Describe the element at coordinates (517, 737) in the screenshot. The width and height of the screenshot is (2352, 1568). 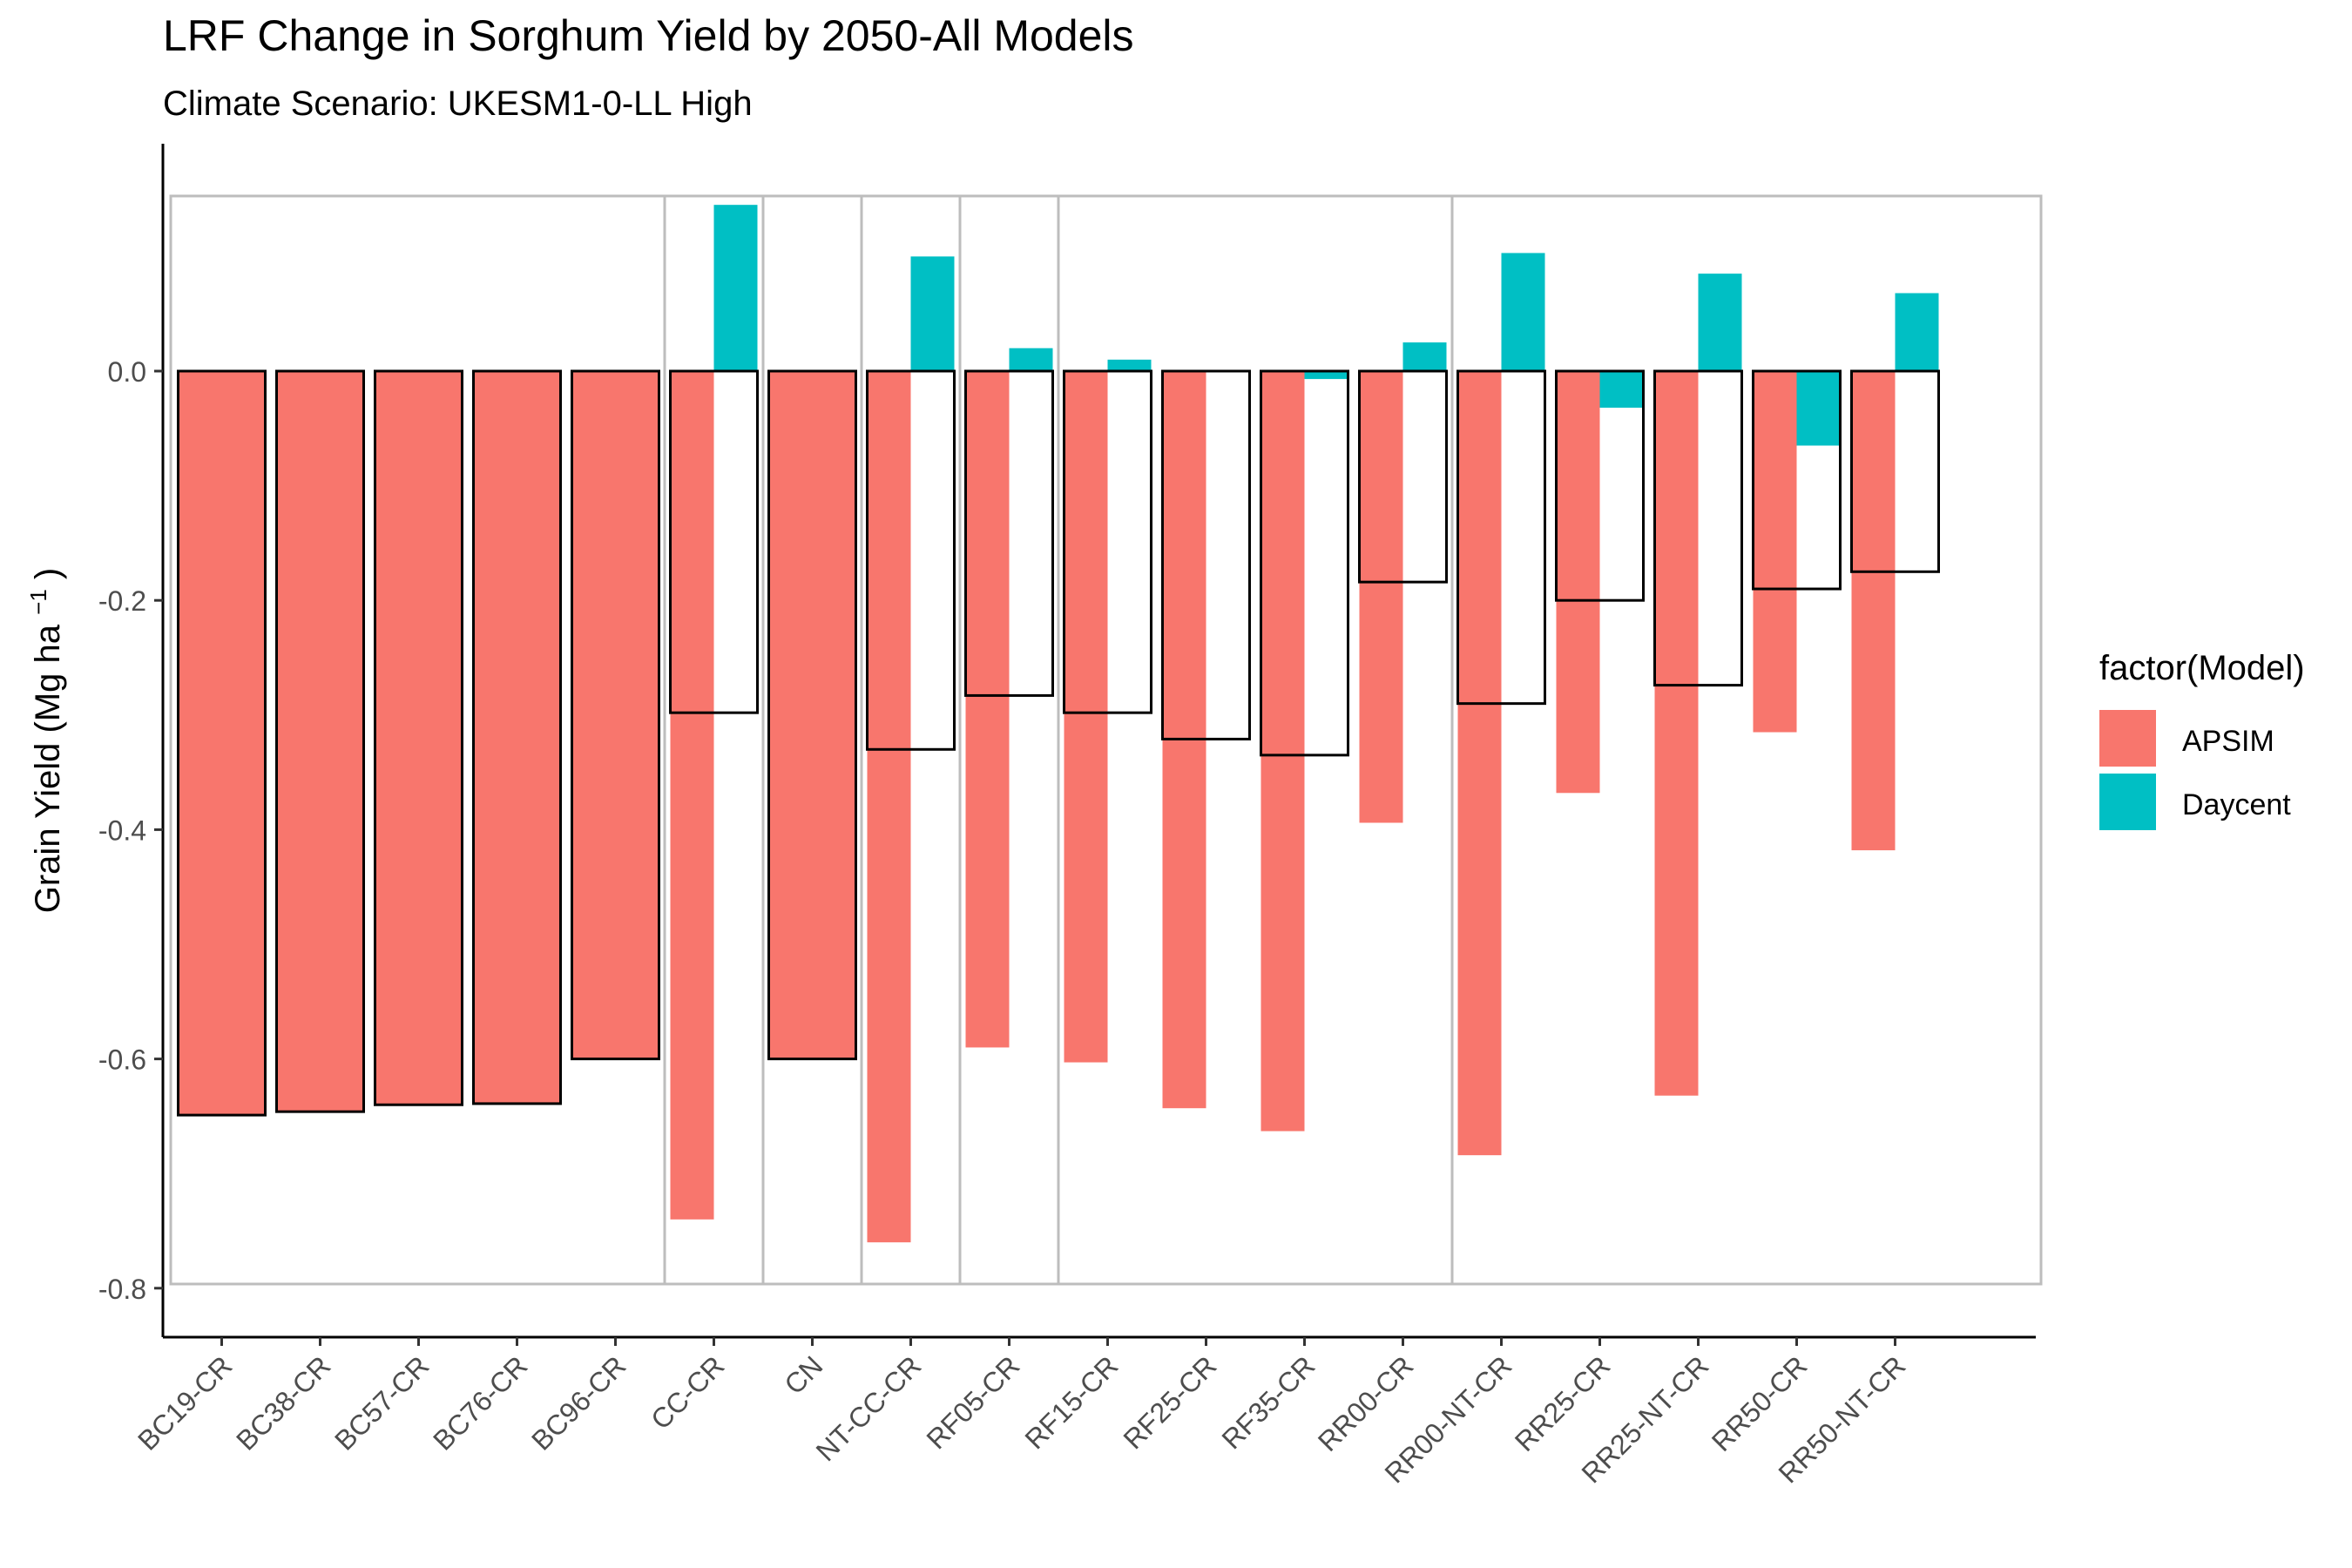
I see `bar-combined-bc76-cr` at that location.